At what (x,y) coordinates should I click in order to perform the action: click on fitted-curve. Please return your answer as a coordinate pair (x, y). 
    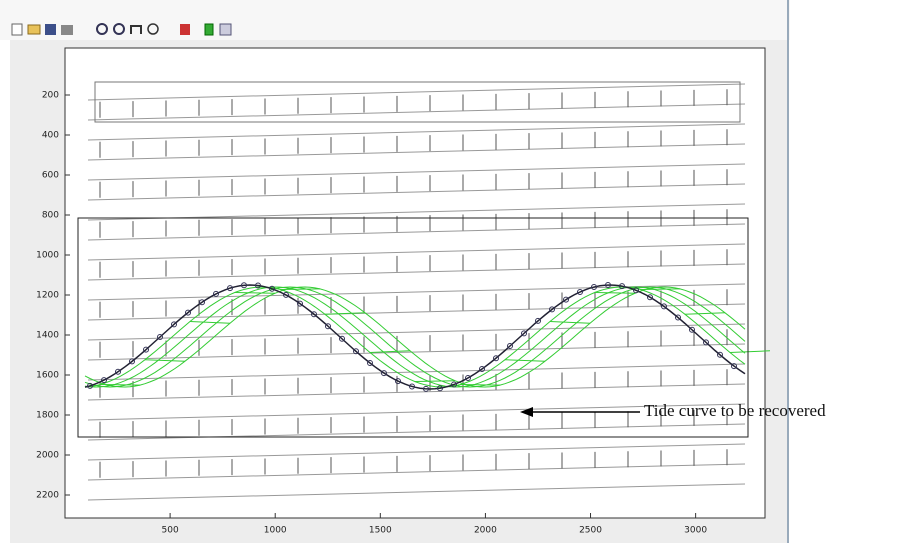
    Looking at the image, I should click on (415, 337).